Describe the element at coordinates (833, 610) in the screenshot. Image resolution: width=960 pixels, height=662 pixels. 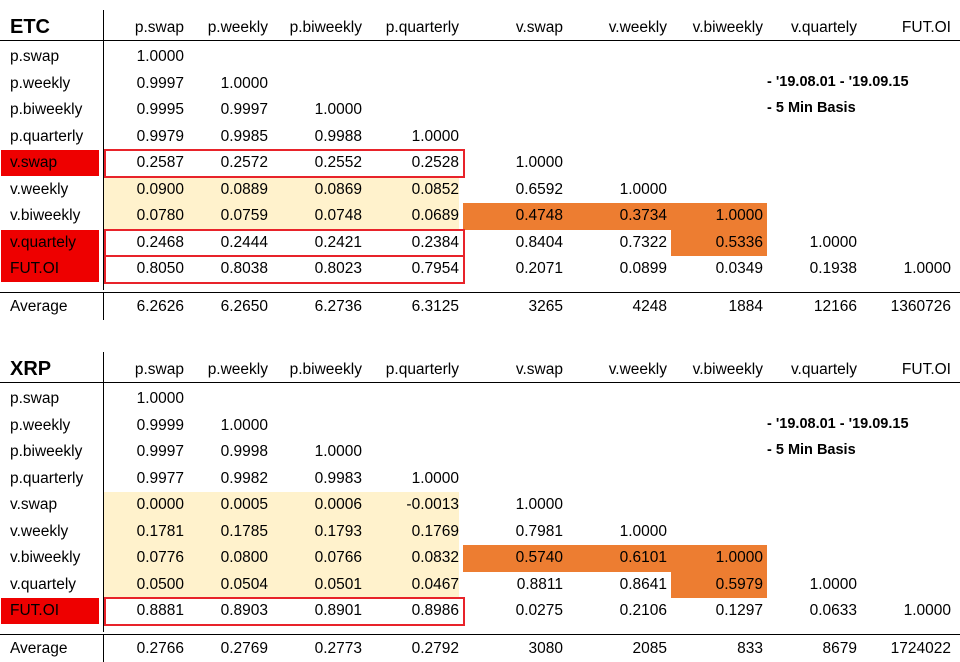
I see `value-cell: 0.0633` at that location.